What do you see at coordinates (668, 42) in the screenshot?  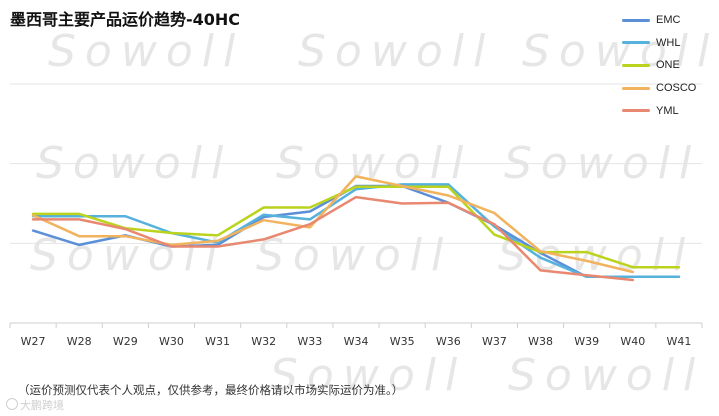 I see `legend-label-whl: WHL` at bounding box center [668, 42].